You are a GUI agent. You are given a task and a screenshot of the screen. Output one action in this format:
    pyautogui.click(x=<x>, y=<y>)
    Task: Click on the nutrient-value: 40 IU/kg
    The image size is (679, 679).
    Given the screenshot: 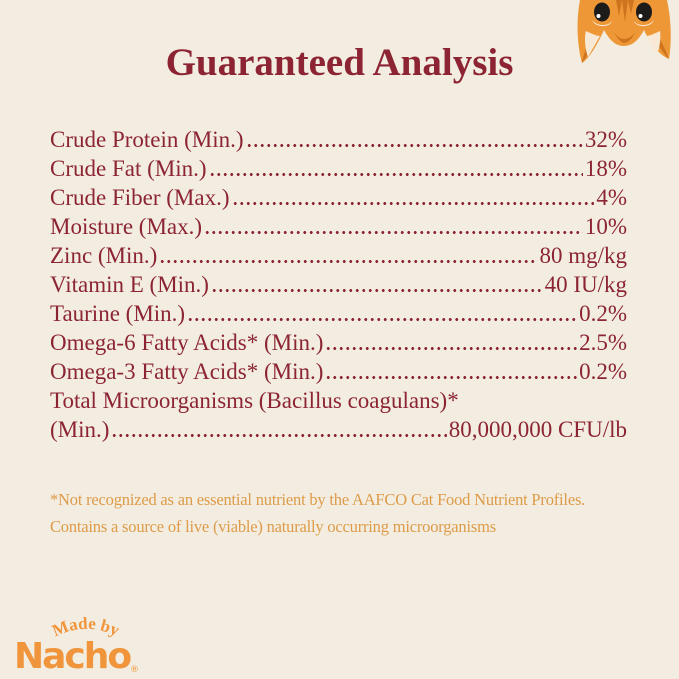 What is the action you would take?
    pyautogui.click(x=585, y=284)
    